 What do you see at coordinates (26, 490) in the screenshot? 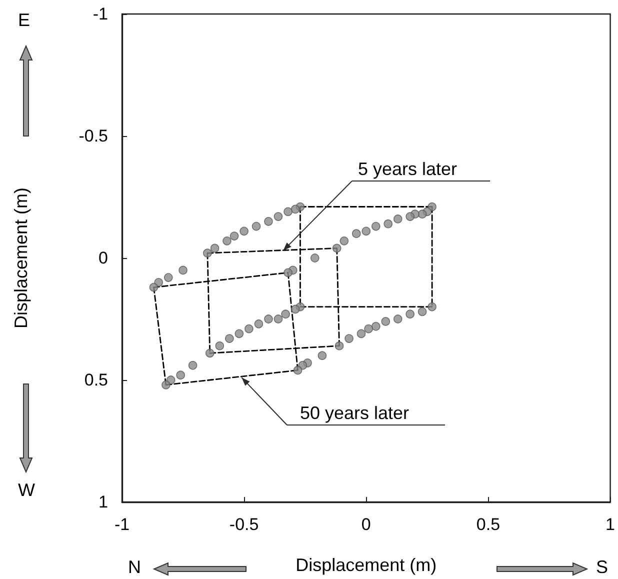
I see `text: W` at bounding box center [26, 490].